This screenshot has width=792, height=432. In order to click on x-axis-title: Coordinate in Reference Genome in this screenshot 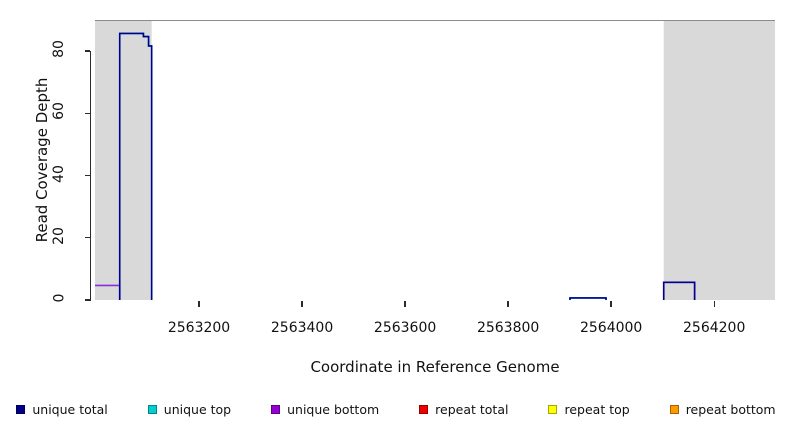, I will do `click(435, 367)`.